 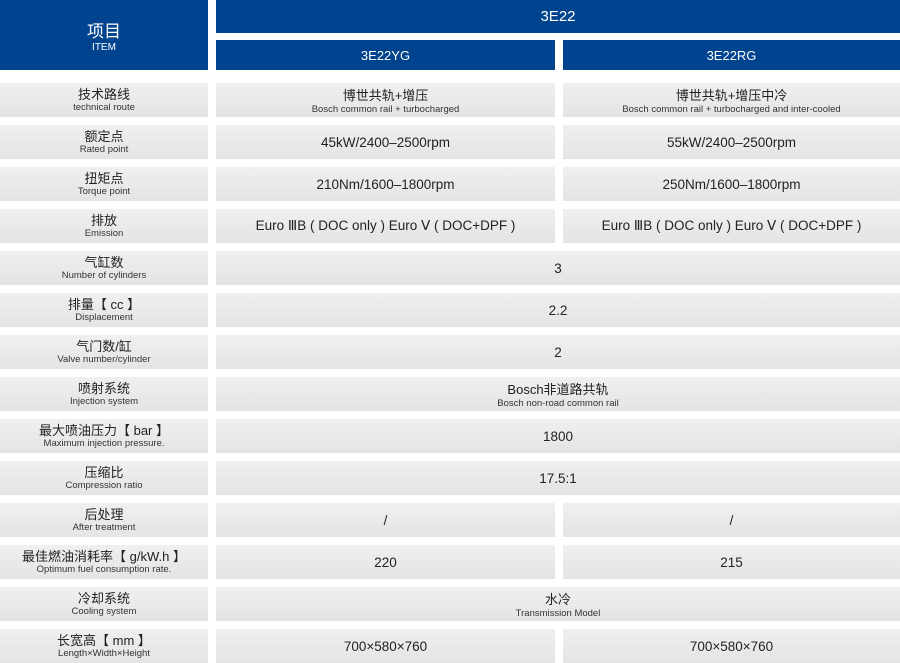 What do you see at coordinates (104, 136) in the screenshot?
I see `label-zh: 额定点` at bounding box center [104, 136].